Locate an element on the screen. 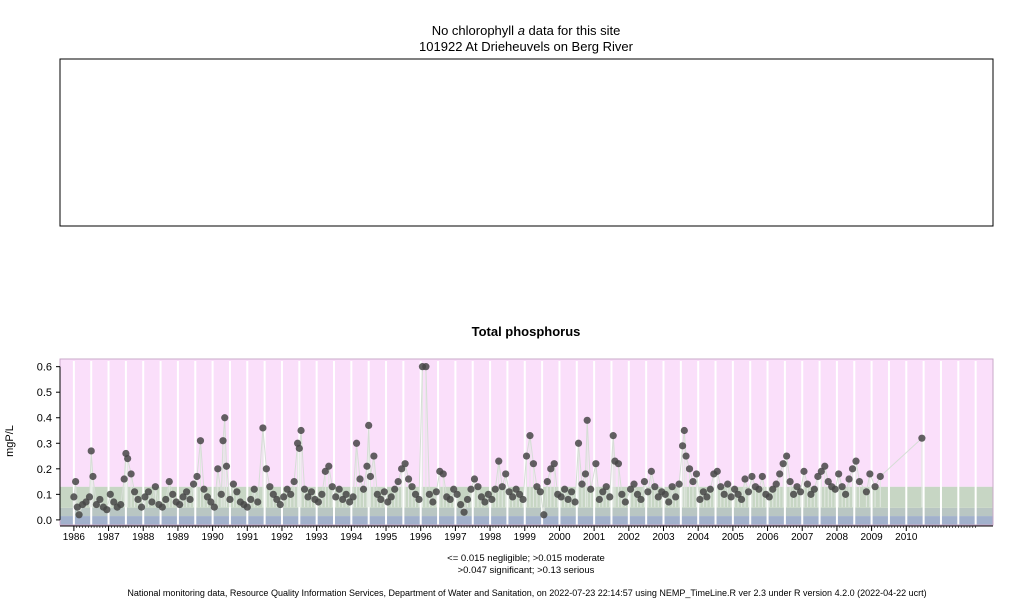 The height and width of the screenshot is (600, 1024). y-tick-label: 0.1 is located at coordinates (44, 495).